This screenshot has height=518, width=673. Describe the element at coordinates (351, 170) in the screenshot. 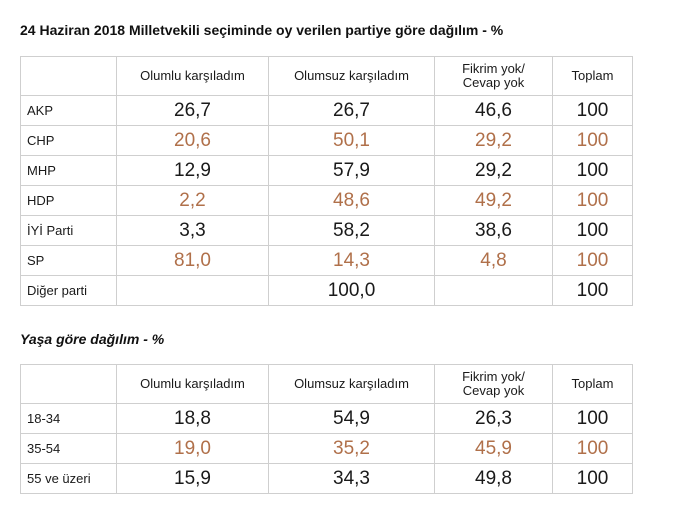

I see `value-cell: 57,9` at that location.